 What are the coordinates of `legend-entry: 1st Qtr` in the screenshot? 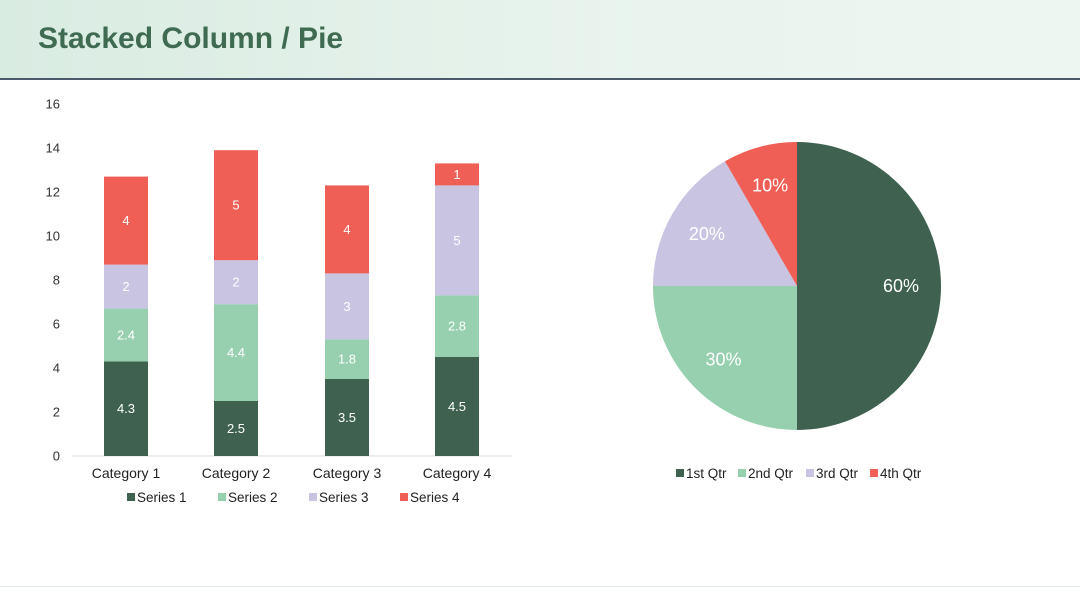 It's located at (706, 473).